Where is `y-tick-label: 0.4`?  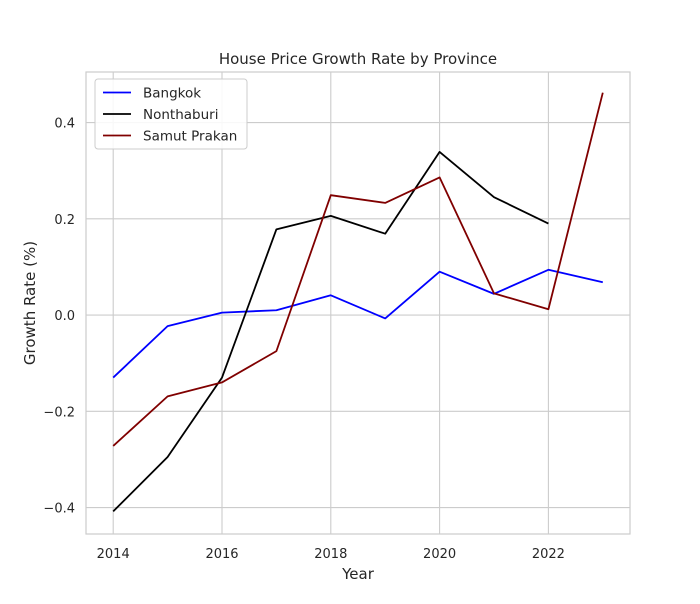
y-tick-label: 0.4 is located at coordinates (64, 124).